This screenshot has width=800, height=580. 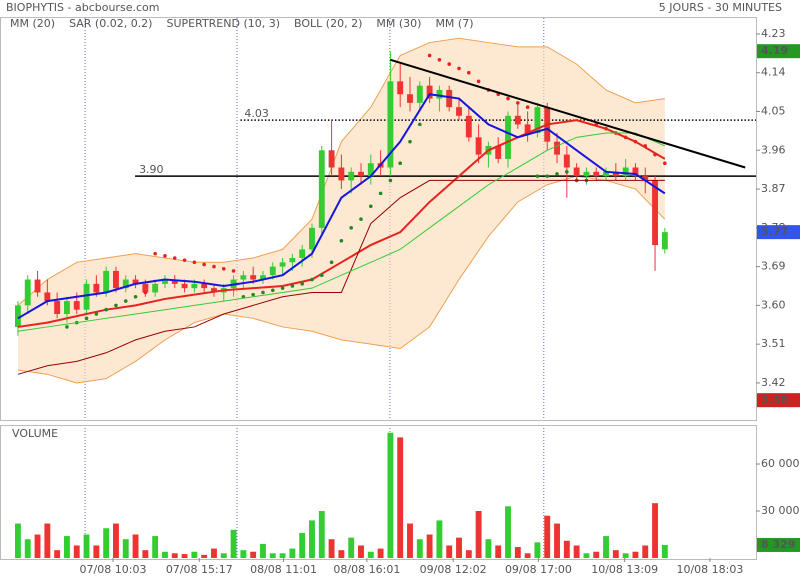 I want to click on trend-line, so click(x=568, y=113).